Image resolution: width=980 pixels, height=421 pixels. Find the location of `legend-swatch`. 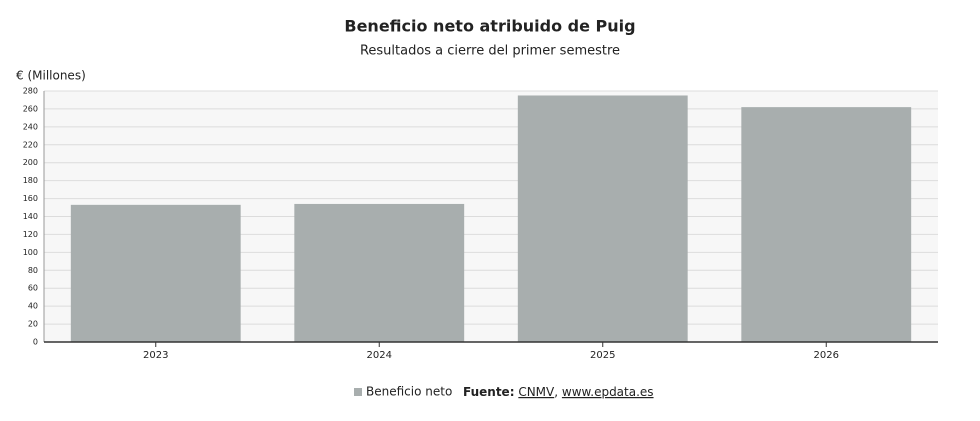

legend-swatch is located at coordinates (358, 392).